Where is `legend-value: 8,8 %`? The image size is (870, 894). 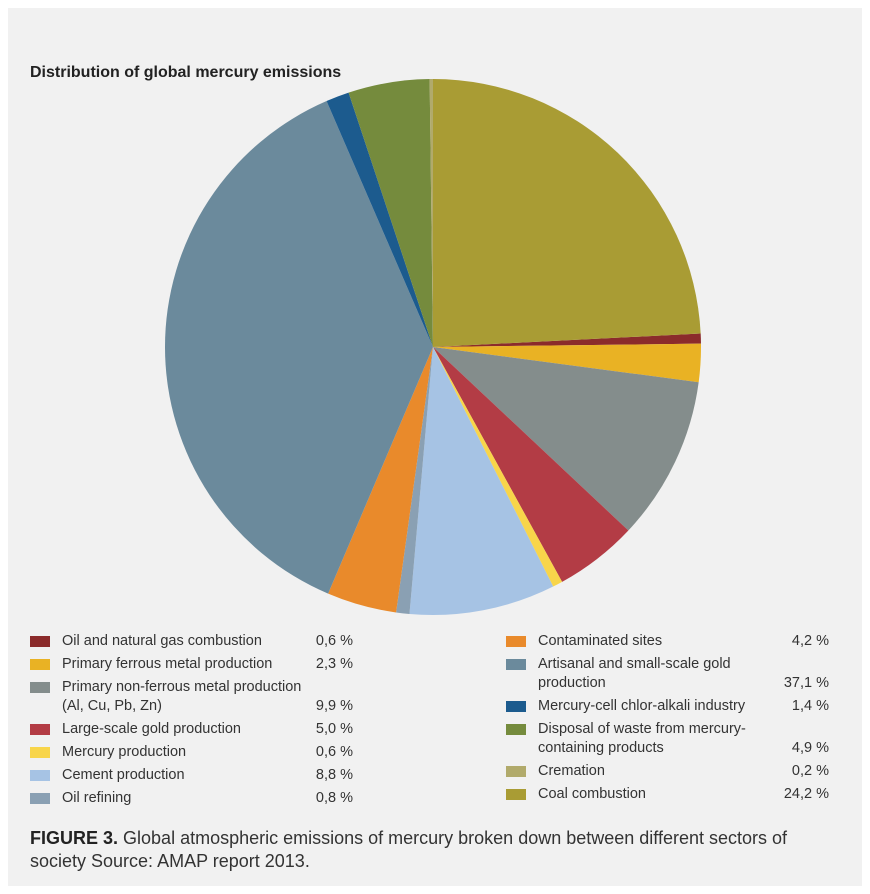
legend-value: 8,8 % is located at coordinates (334, 775).